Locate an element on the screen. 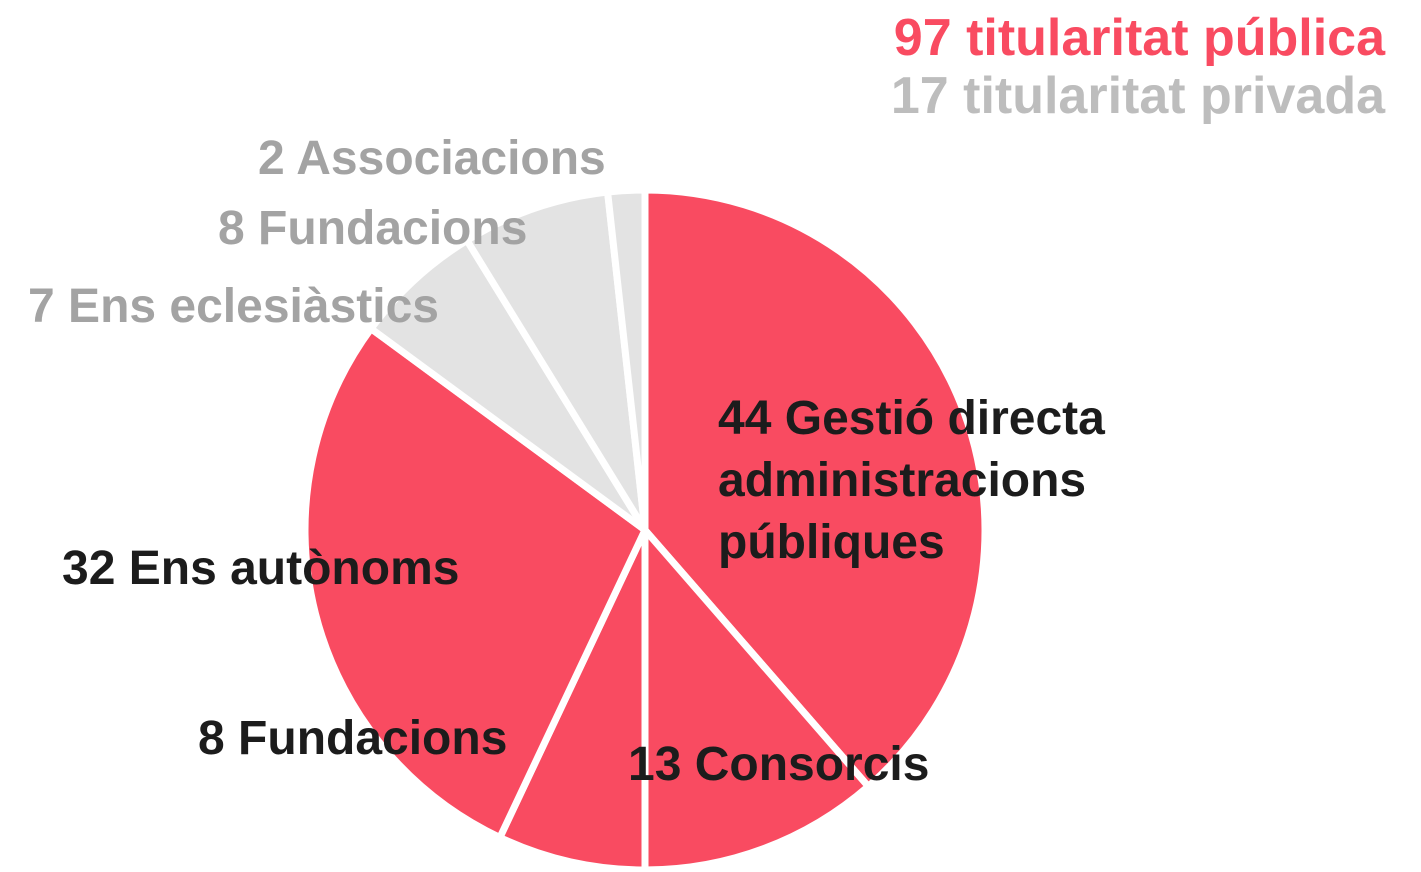 This screenshot has height=872, width=1421. slice-value: 7 is located at coordinates (41, 306).